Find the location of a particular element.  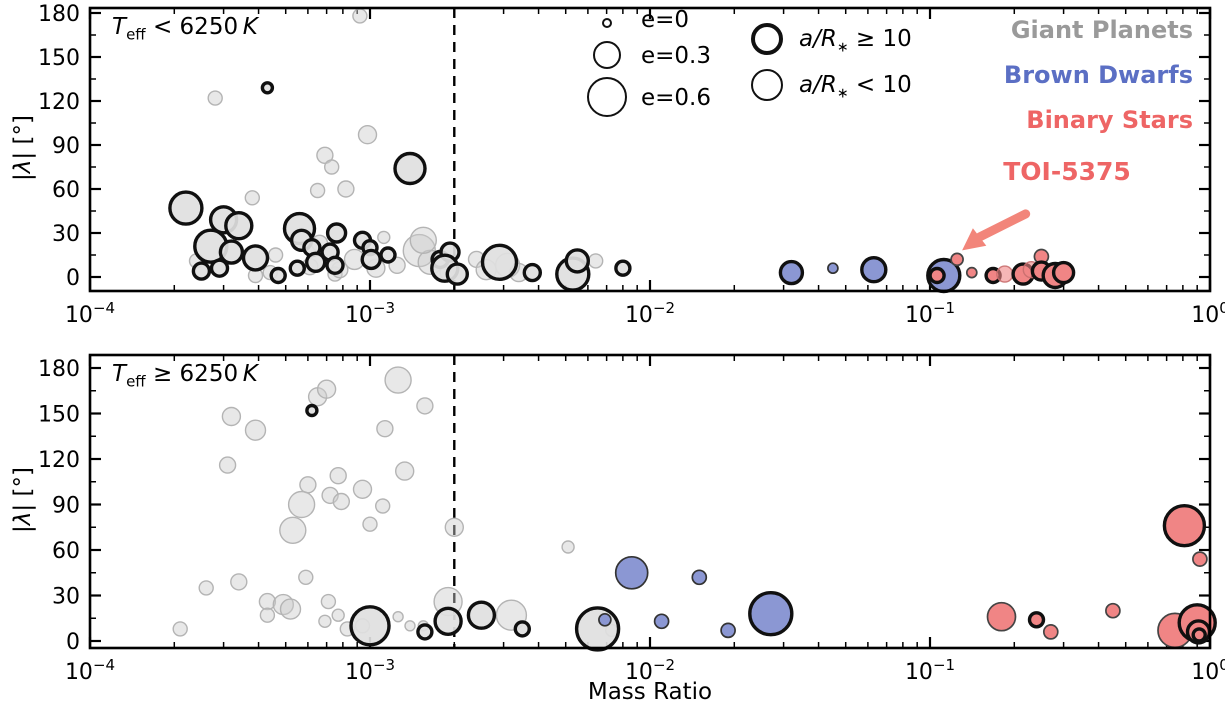

legend-label-e03: e=0.3 is located at coordinates (676, 56).